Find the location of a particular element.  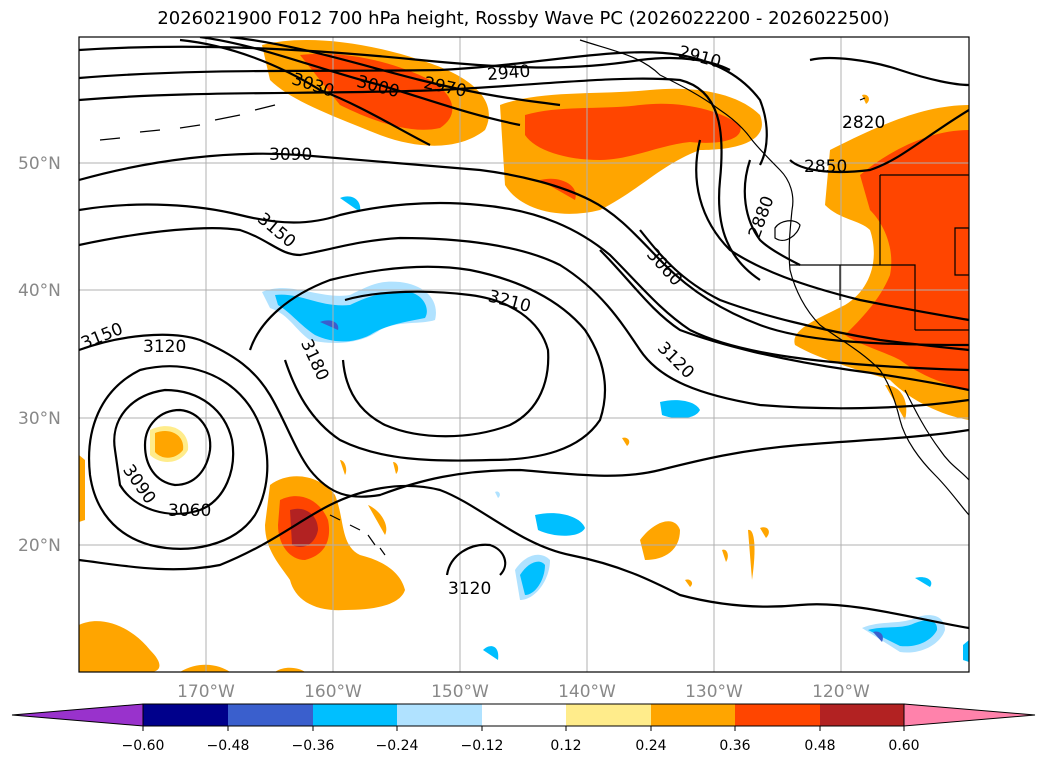

contour-label: 2820 is located at coordinates (863, 123).